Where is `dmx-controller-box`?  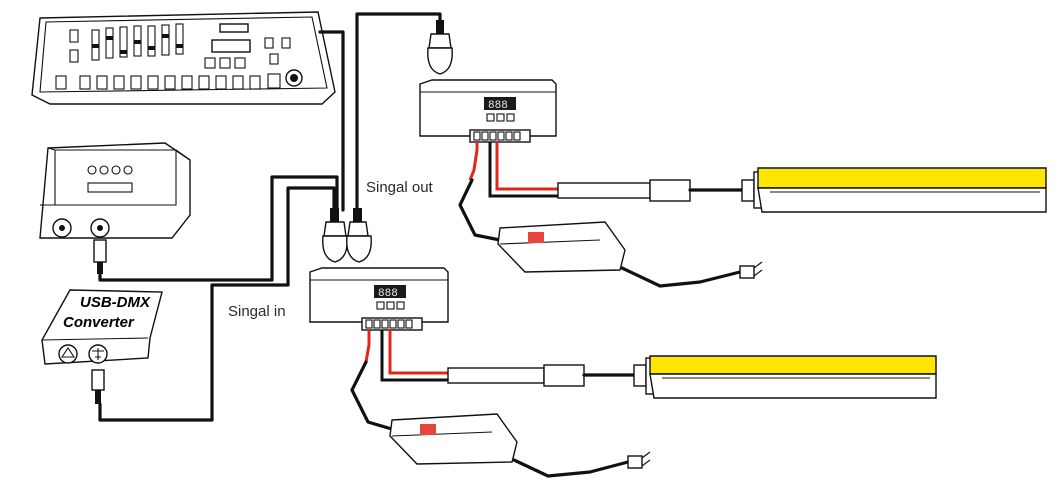
dmx-controller-box is located at coordinates (115, 208).